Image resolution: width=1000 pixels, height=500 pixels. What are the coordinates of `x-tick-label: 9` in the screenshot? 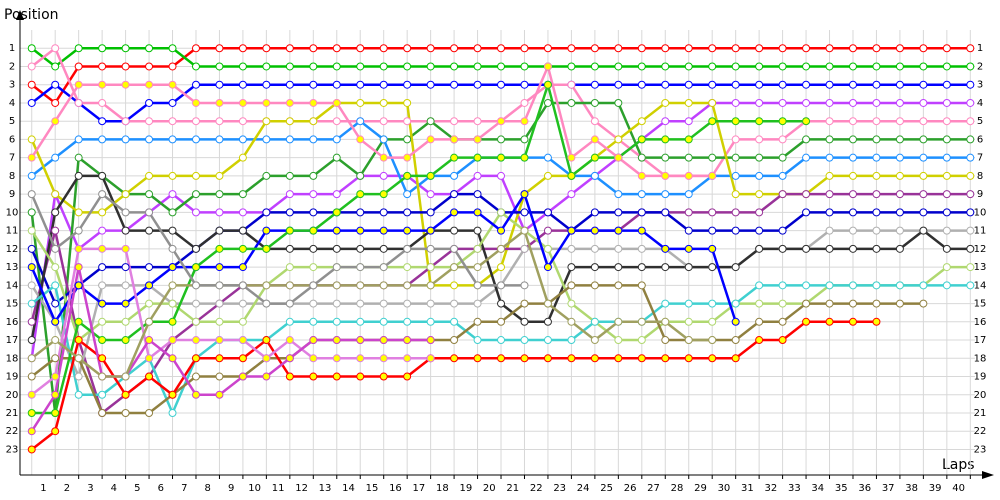 It's located at (231, 488).